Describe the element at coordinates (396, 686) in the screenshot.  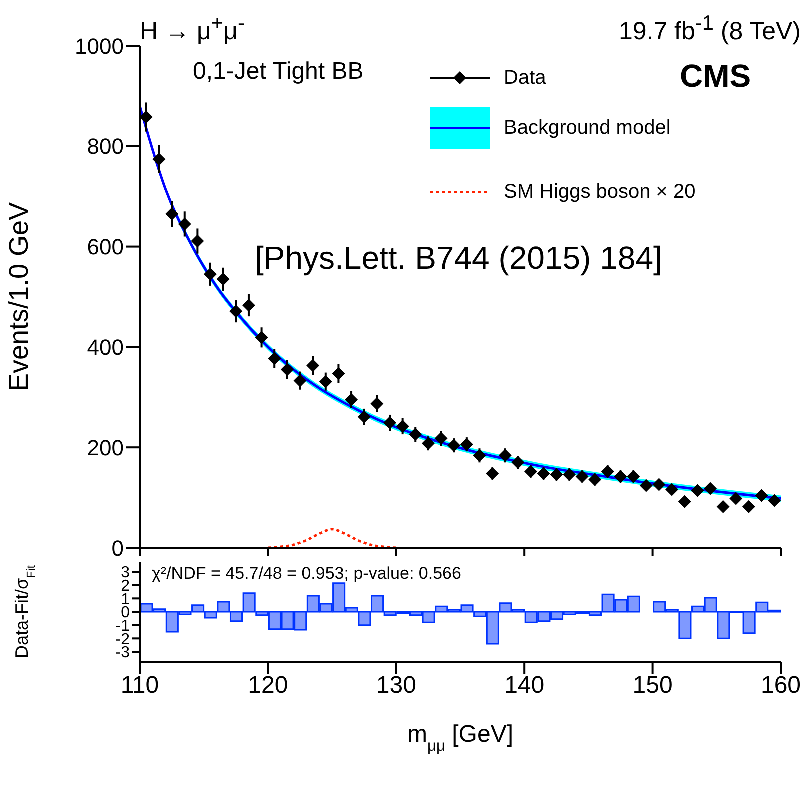
I see `x-tick-label: 130` at that location.